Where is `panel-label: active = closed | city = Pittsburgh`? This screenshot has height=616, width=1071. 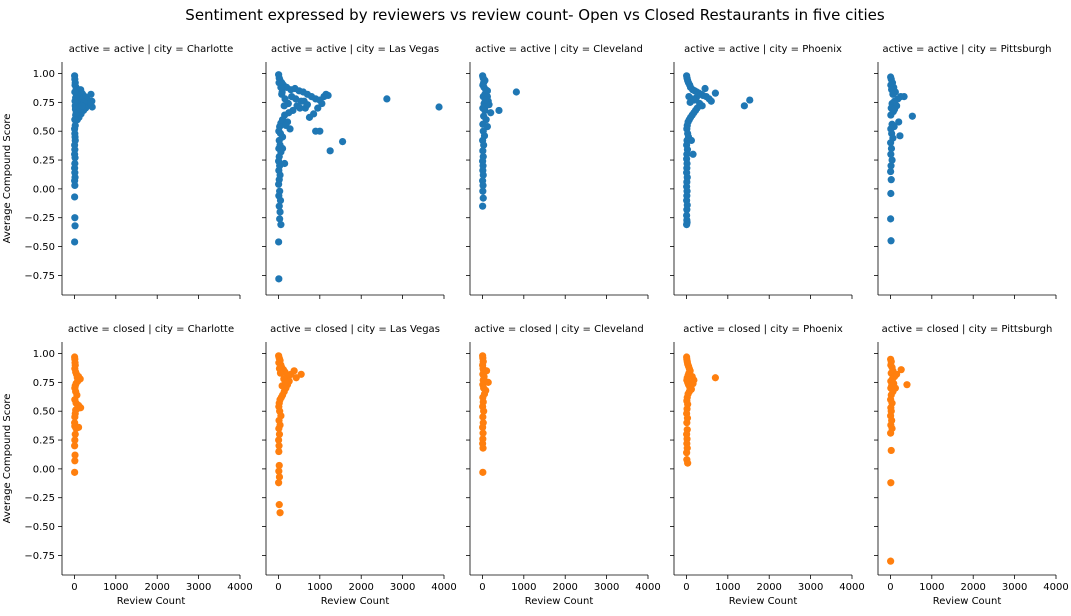 panel-label: active = closed | city = Pittsburgh is located at coordinates (967, 329).